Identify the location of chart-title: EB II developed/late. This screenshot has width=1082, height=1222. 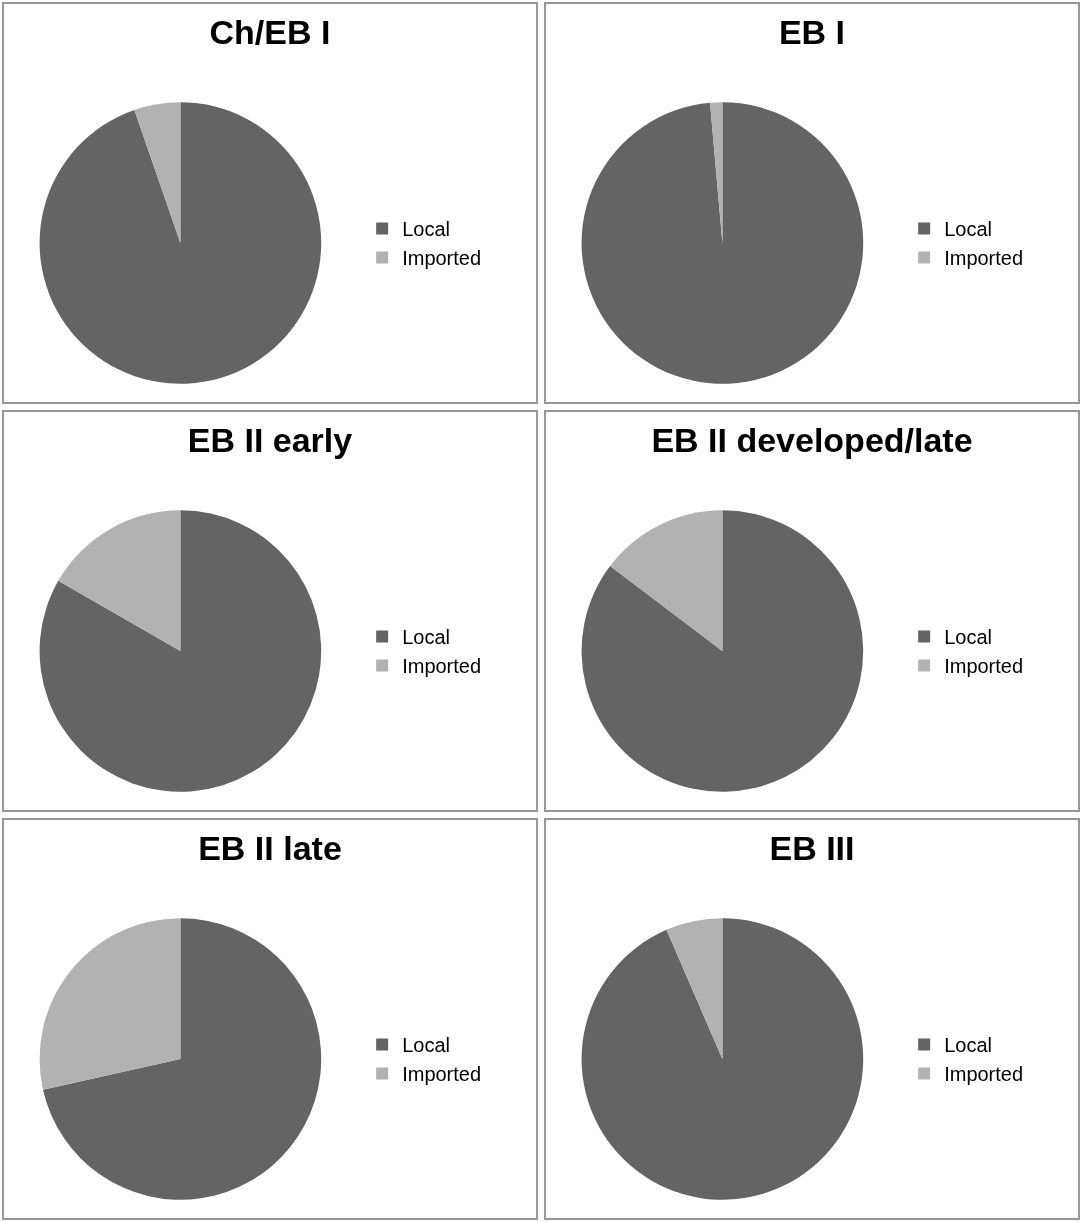
(812, 439).